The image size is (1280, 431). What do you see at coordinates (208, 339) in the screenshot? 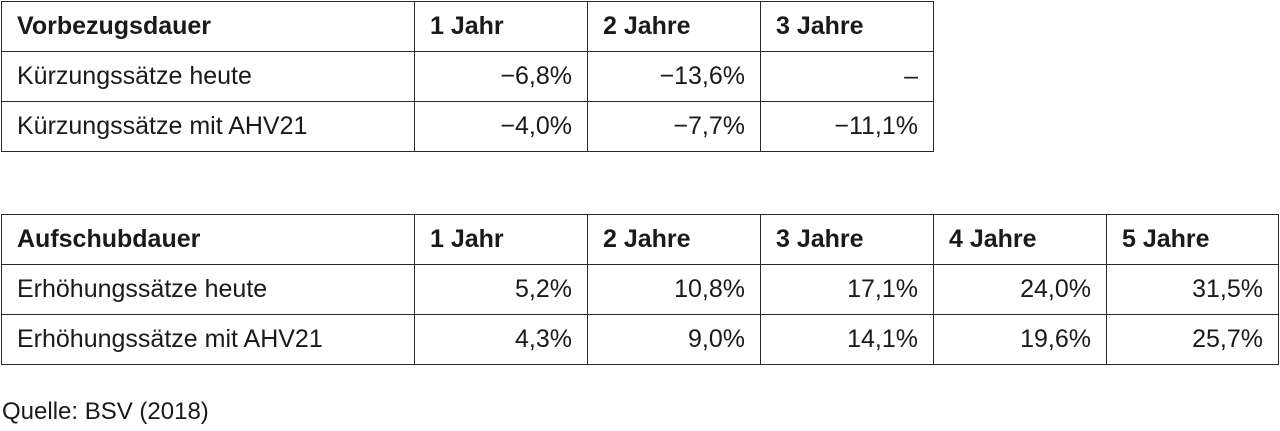
I see `row-label: Erhöhungssätze mit AHV21` at bounding box center [208, 339].